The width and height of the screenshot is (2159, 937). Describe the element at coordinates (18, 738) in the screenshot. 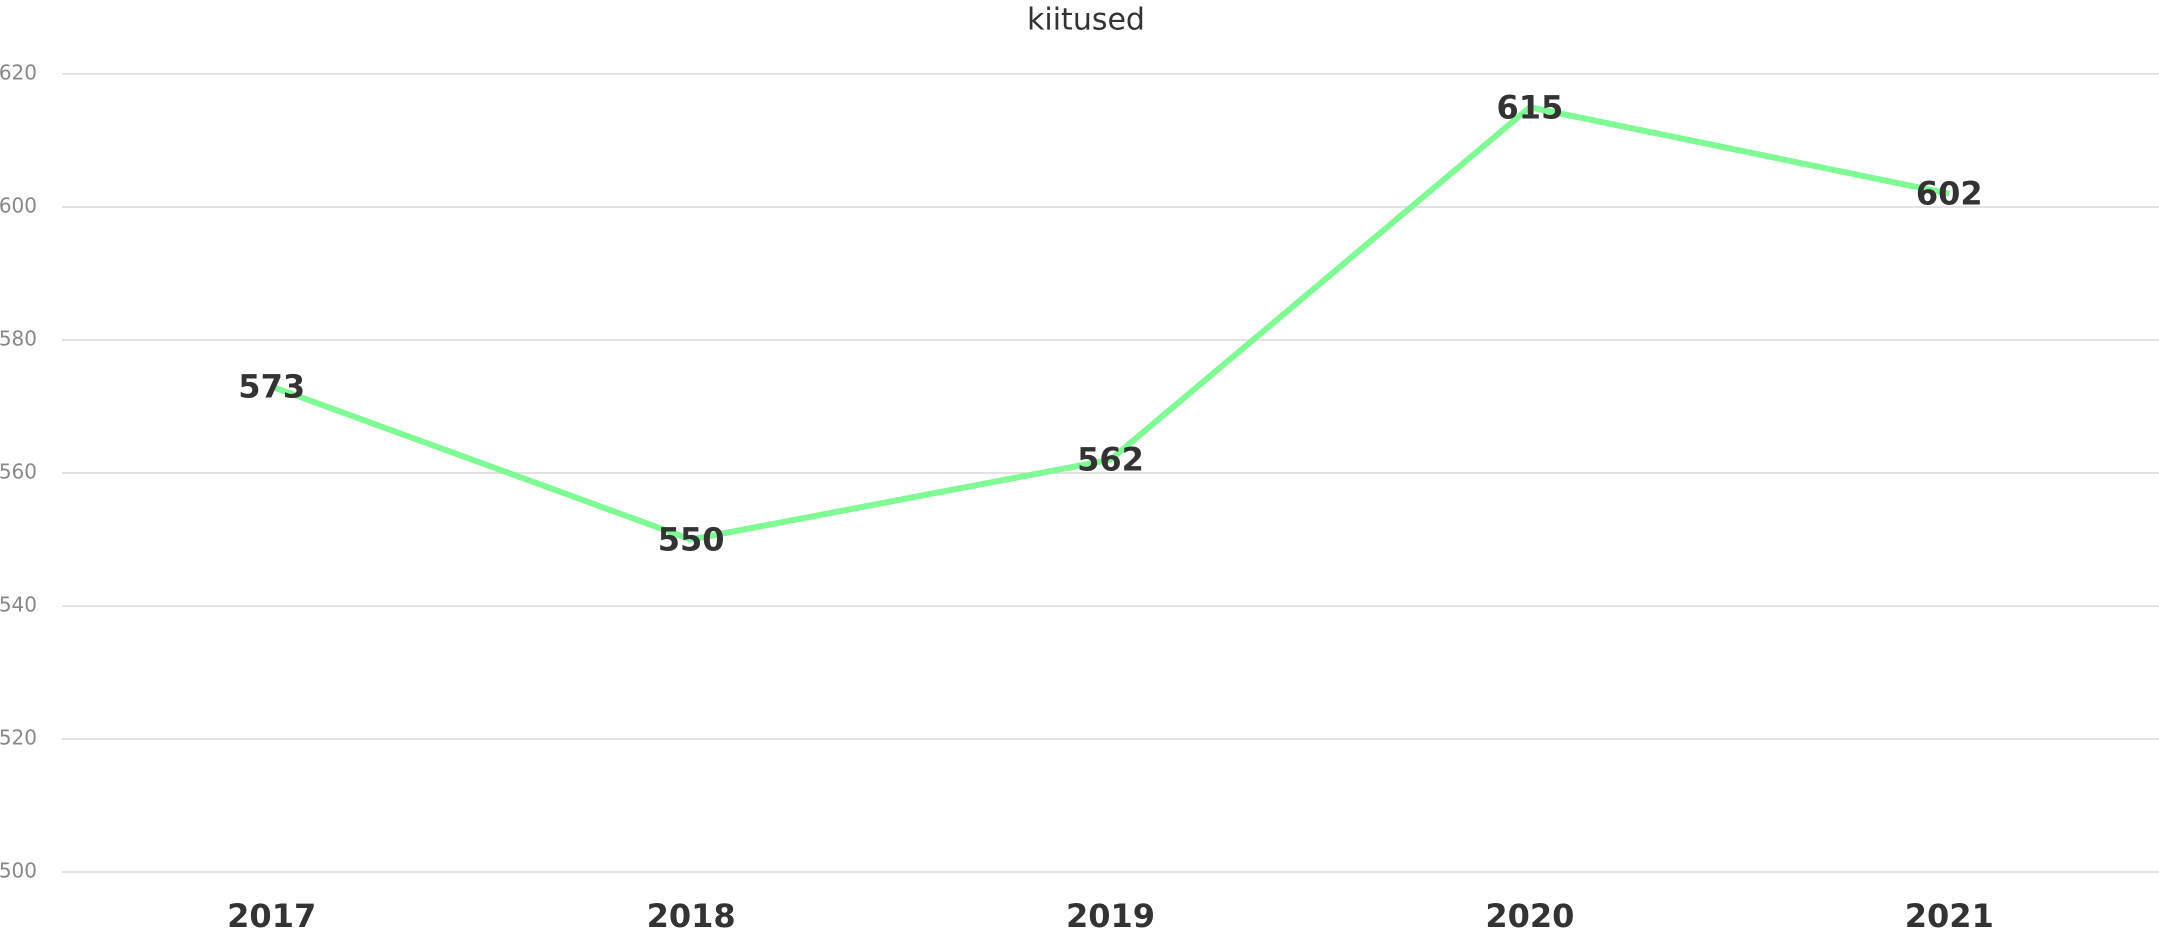

I see `y-tick-label: 520` at that location.